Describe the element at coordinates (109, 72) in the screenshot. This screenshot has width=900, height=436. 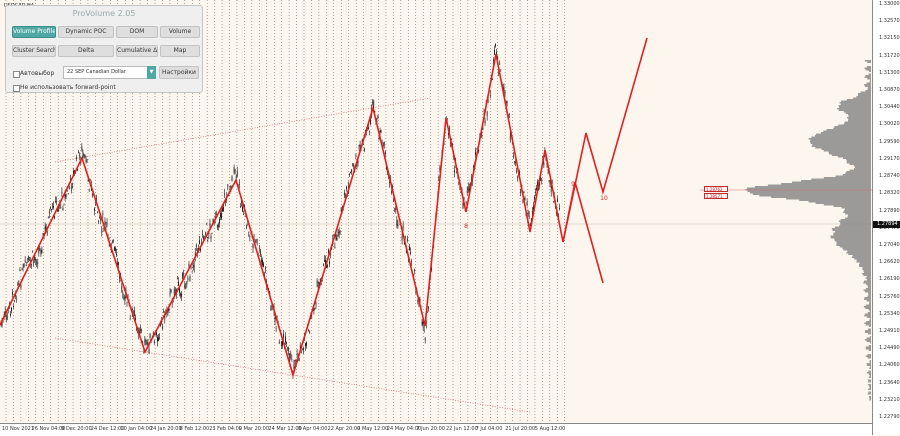
I see `symbol-select: 22 SEP Canadian Dollar` at that location.